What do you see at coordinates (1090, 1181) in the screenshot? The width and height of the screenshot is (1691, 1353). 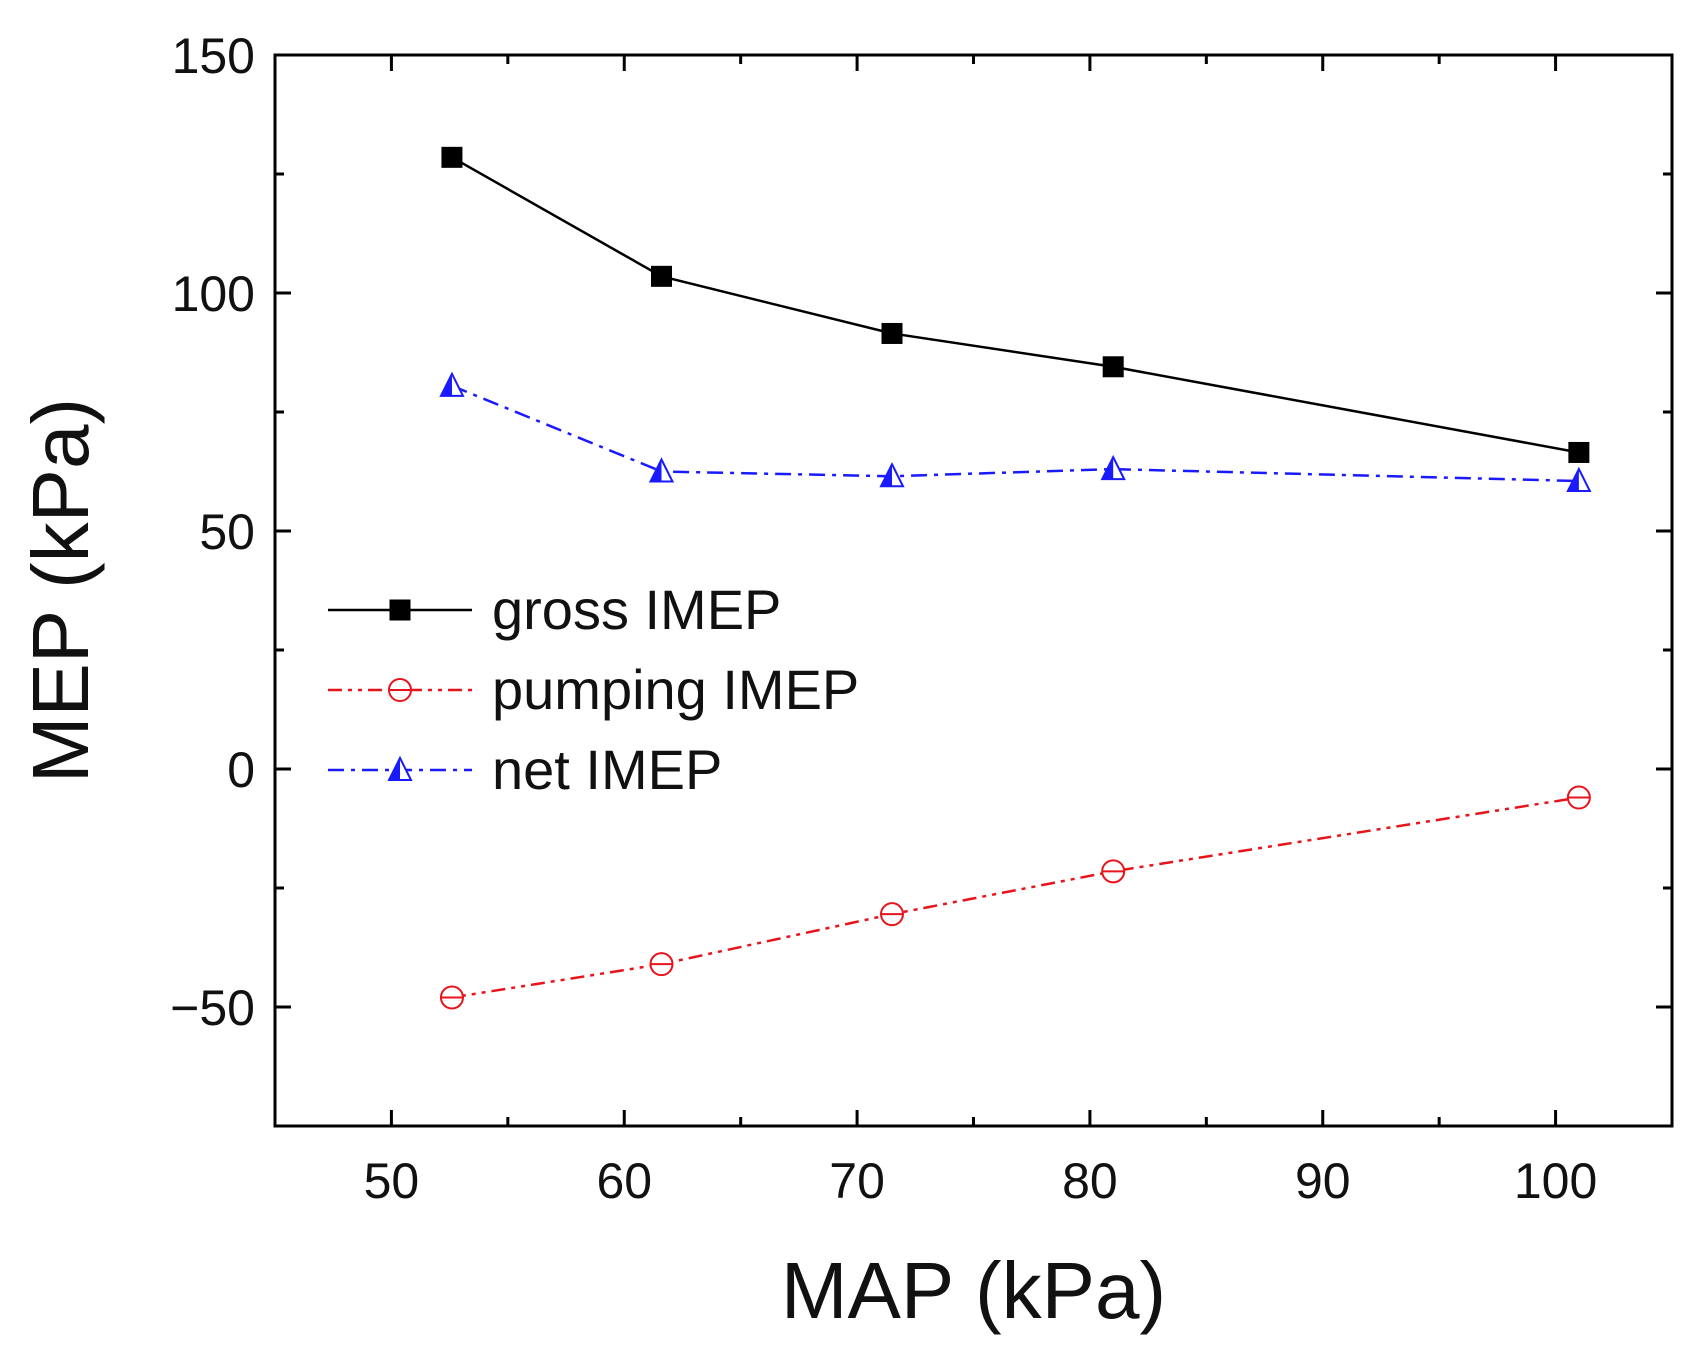 I see `x-tick-label: 80` at bounding box center [1090, 1181].